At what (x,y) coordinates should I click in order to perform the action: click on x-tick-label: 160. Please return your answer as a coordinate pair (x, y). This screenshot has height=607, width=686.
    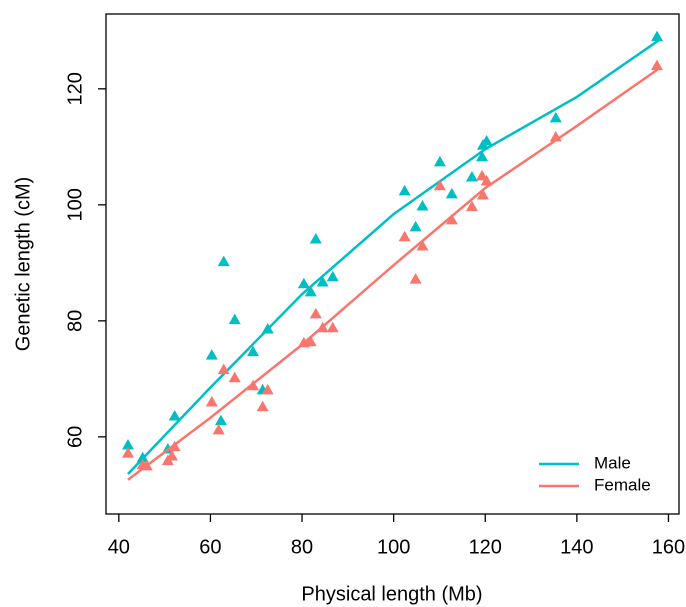
    Looking at the image, I should click on (668, 547).